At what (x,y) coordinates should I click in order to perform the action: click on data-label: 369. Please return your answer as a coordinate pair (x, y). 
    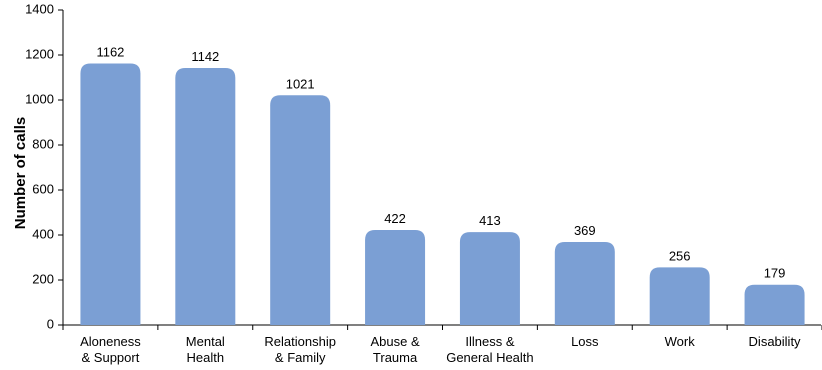
    Looking at the image, I should click on (585, 230).